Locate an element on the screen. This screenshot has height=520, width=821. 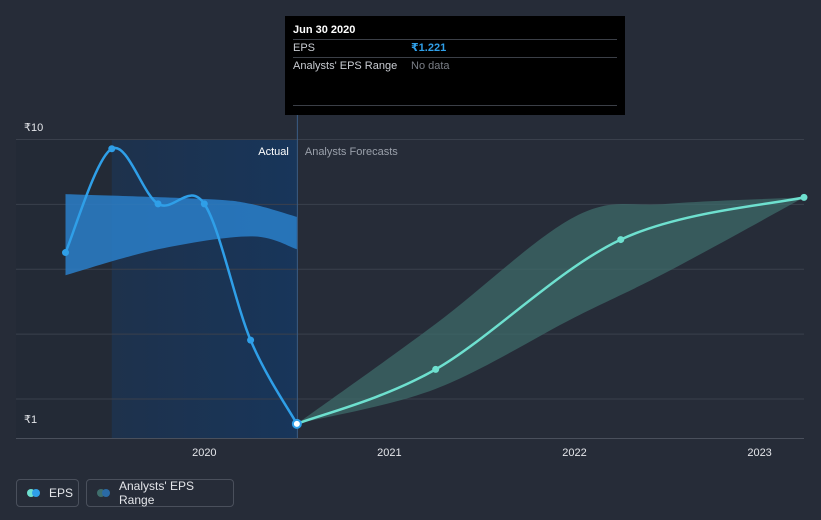
tooltip-eps-value: ₹1.221 is located at coordinates (429, 48).